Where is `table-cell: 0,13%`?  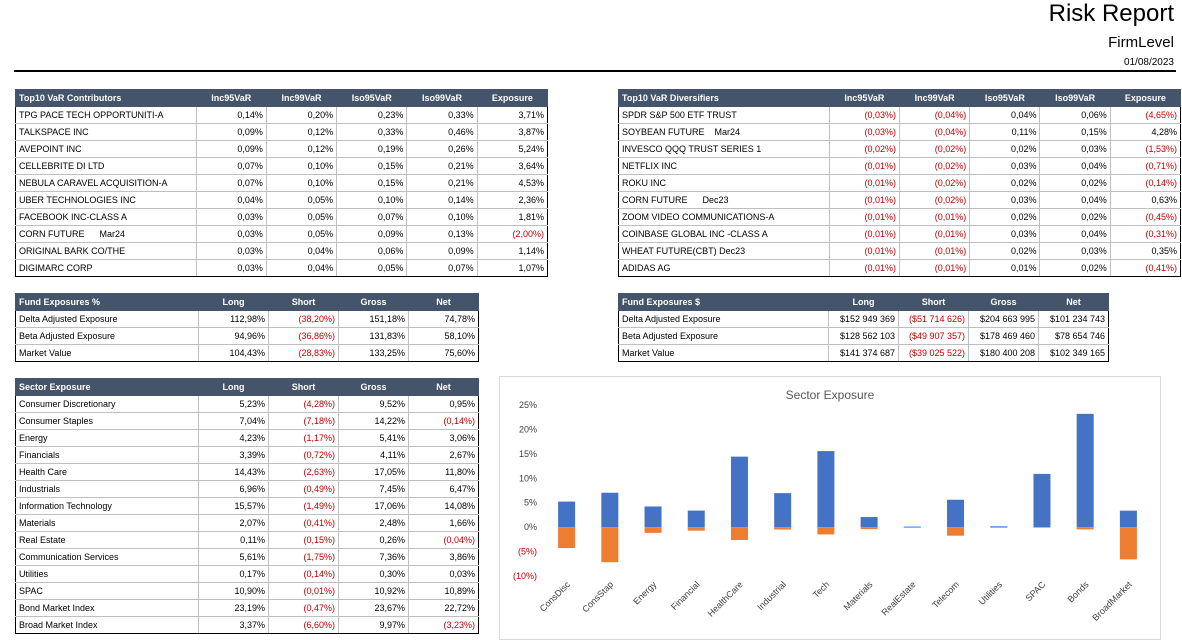
table-cell: 0,13% is located at coordinates (442, 234).